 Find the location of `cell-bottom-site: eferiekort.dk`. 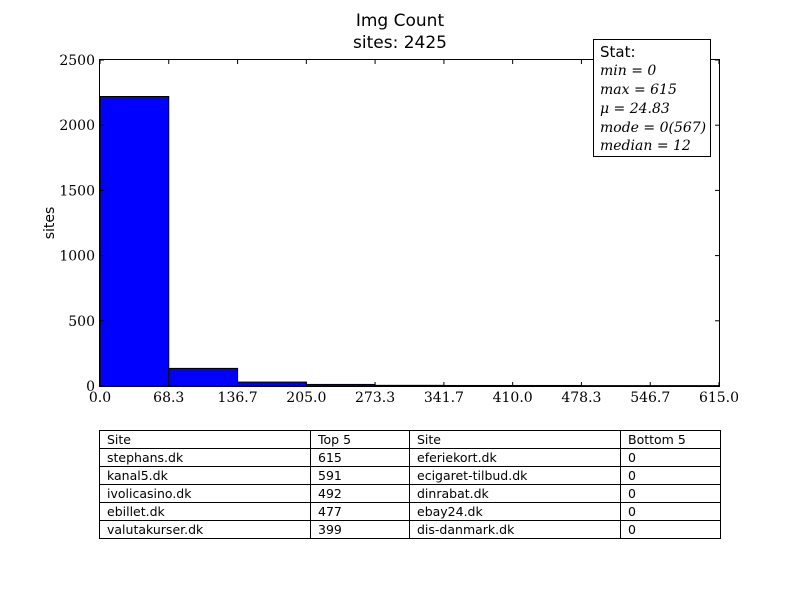

cell-bottom-site: eferiekort.dk is located at coordinates (515, 457).